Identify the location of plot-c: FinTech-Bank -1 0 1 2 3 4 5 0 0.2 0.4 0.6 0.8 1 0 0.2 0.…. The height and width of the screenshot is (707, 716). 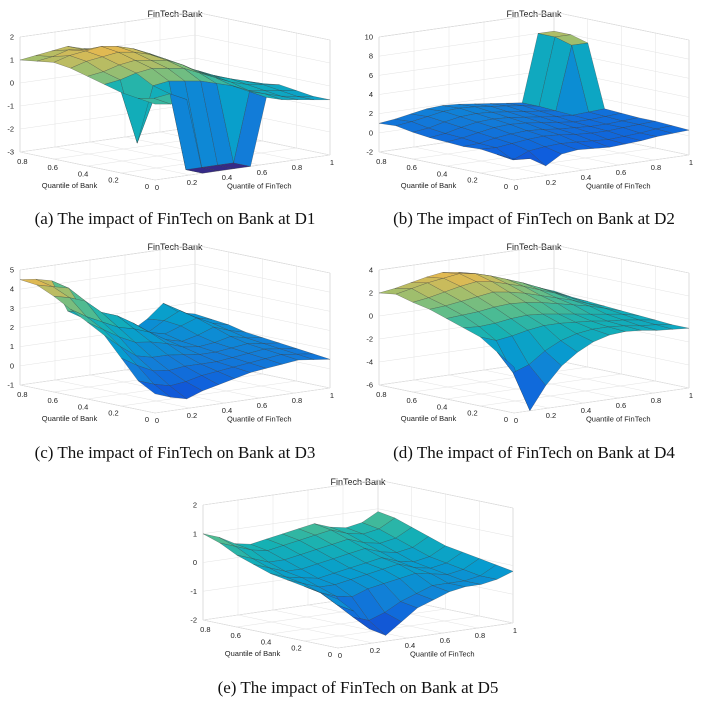
(170, 333).